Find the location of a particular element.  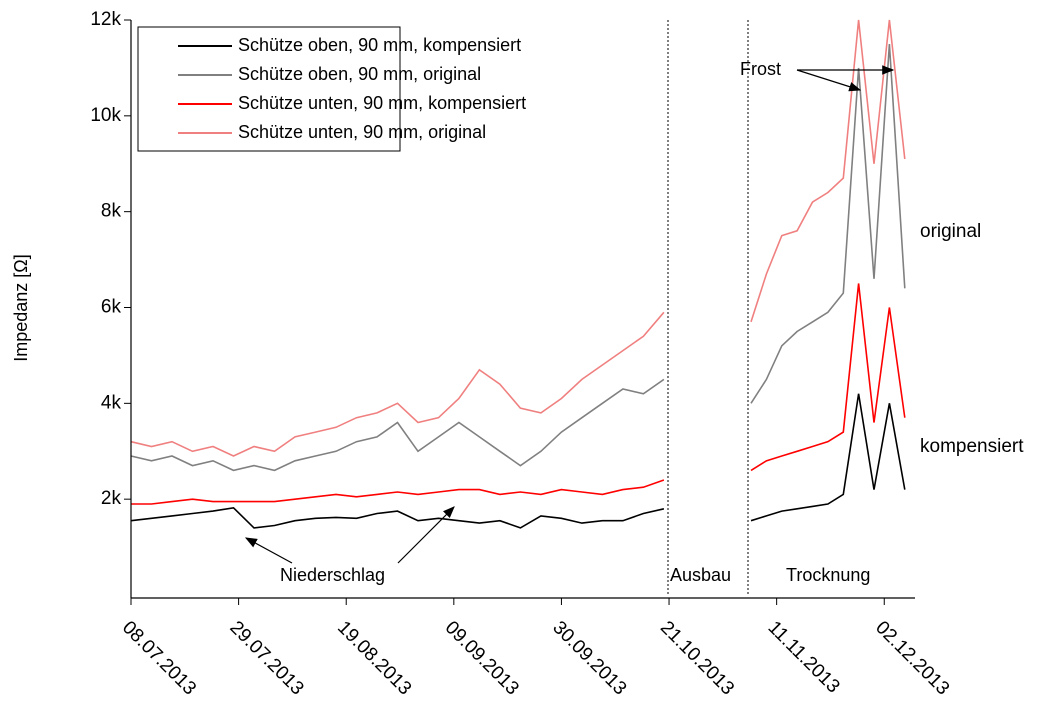

legend is located at coordinates (269, 89).